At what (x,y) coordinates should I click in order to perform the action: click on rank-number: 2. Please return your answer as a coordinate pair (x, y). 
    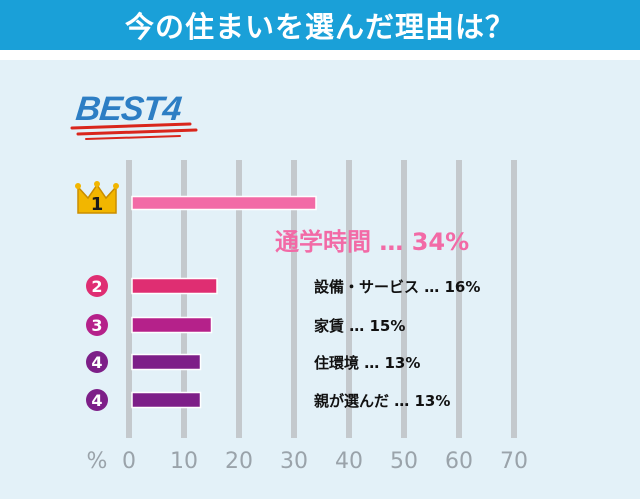
    Looking at the image, I should click on (96, 286).